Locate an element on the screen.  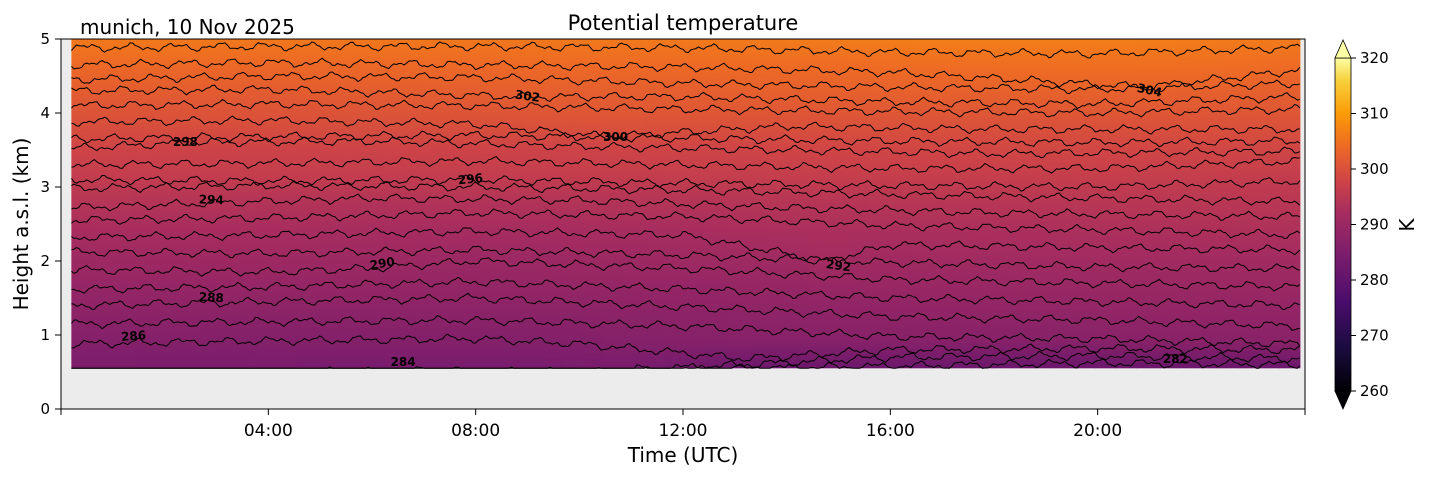
colorbar-body is located at coordinates (1343, 224).